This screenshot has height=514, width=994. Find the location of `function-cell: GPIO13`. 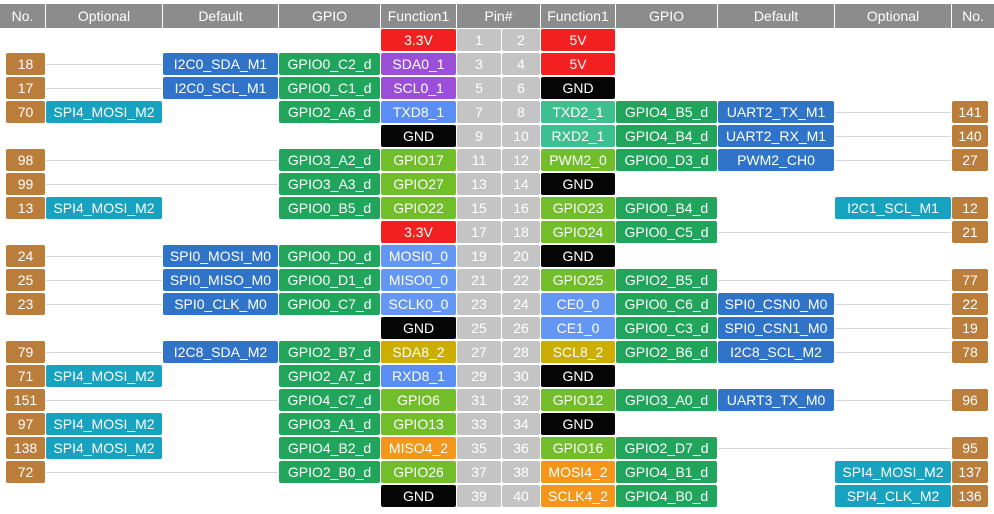

function-cell: GPIO13 is located at coordinates (418, 424).